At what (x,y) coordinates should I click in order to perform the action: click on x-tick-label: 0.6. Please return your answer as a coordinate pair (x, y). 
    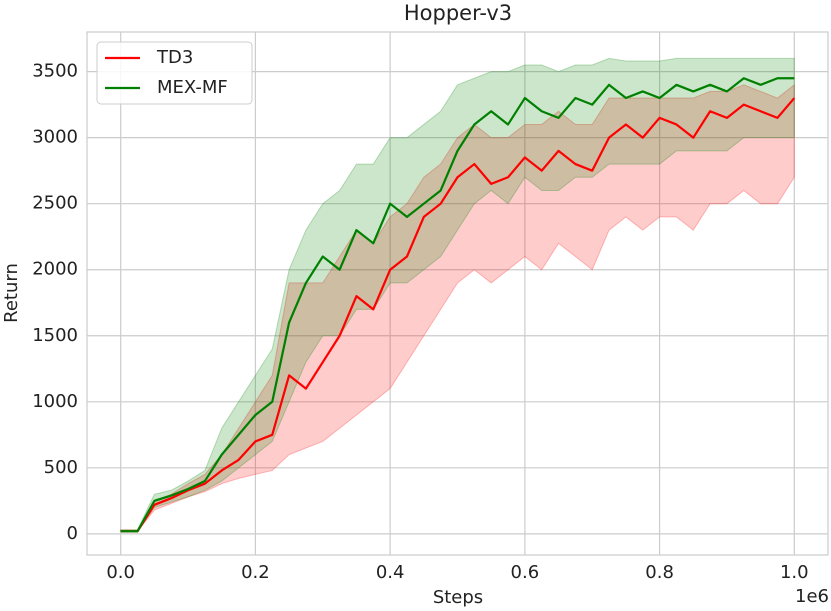
    Looking at the image, I should click on (525, 572).